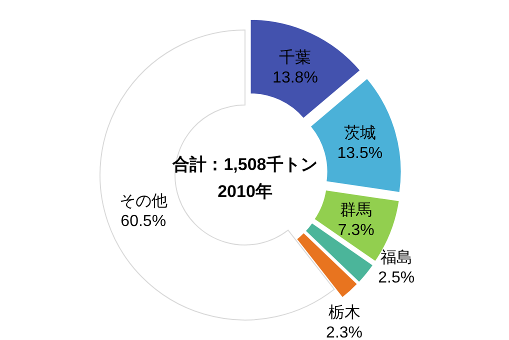  Describe the element at coordinates (295, 78) in the screenshot. I see `data-label: 13.8%` at that location.